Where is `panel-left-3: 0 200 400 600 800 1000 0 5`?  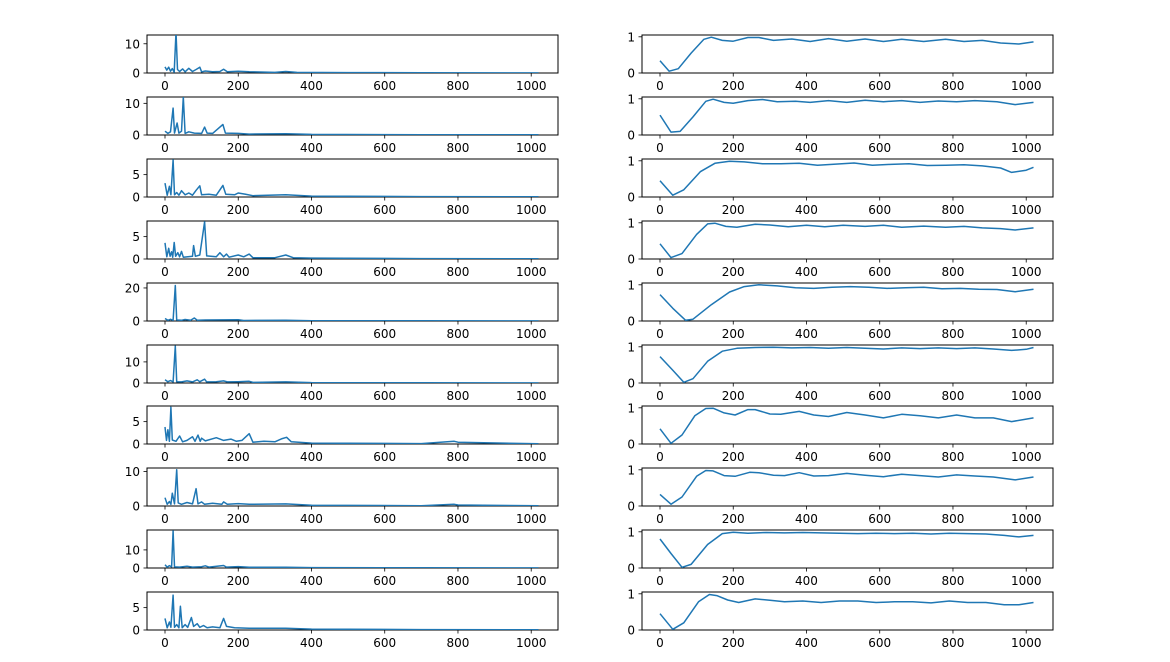
panel-left-3: 0 200 400 600 800 1000 0 5 is located at coordinates (345, 187).